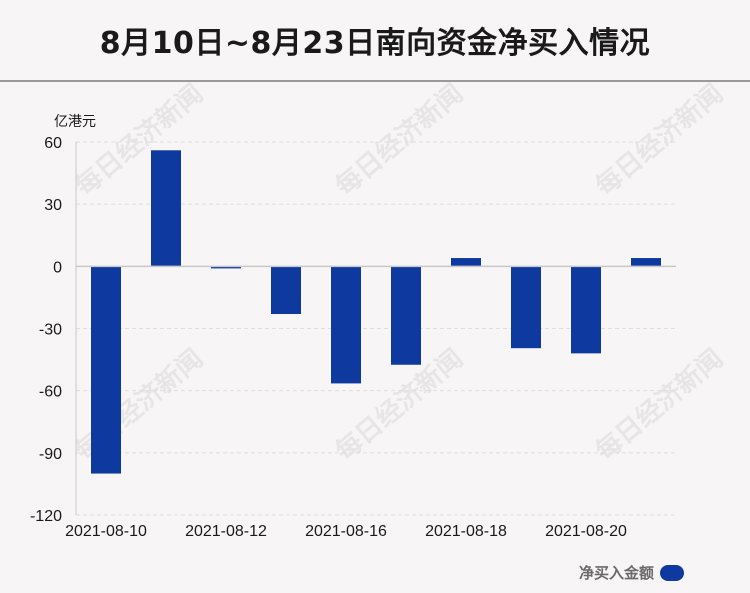 The width and height of the screenshot is (750, 593). I want to click on title-bar: 8月10日~8月23日南向资金净买入情况, so click(375, 40).